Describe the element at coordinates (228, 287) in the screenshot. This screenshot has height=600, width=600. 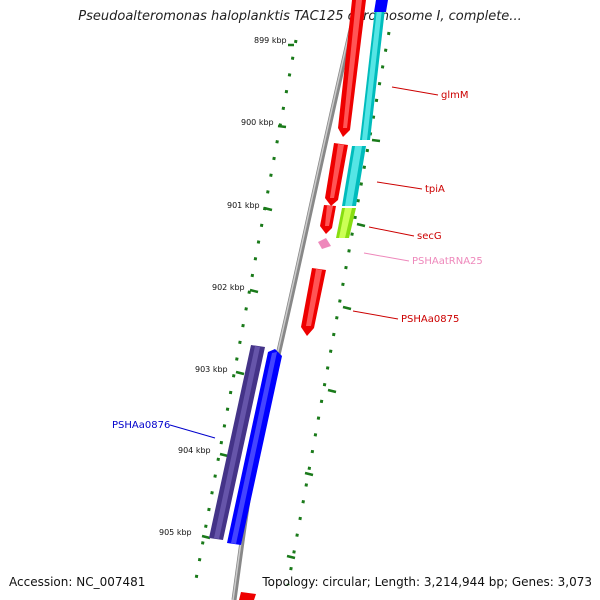
I see `tick-label-902: 902 kbp` at that location.